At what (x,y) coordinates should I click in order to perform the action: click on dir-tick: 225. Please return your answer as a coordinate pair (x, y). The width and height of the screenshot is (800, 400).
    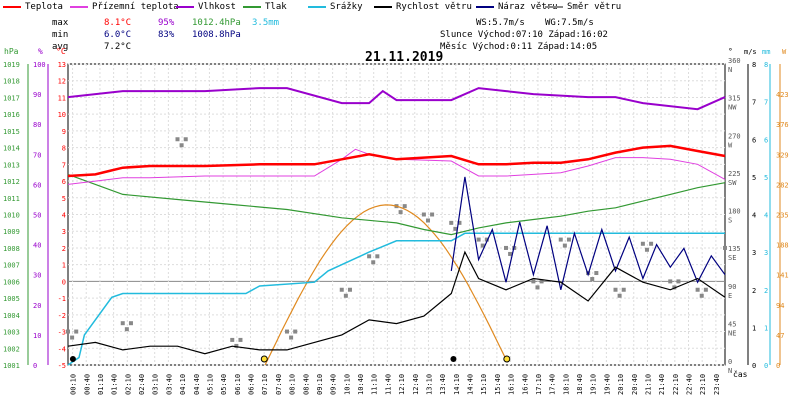
    Looking at the image, I should click on (734, 174).